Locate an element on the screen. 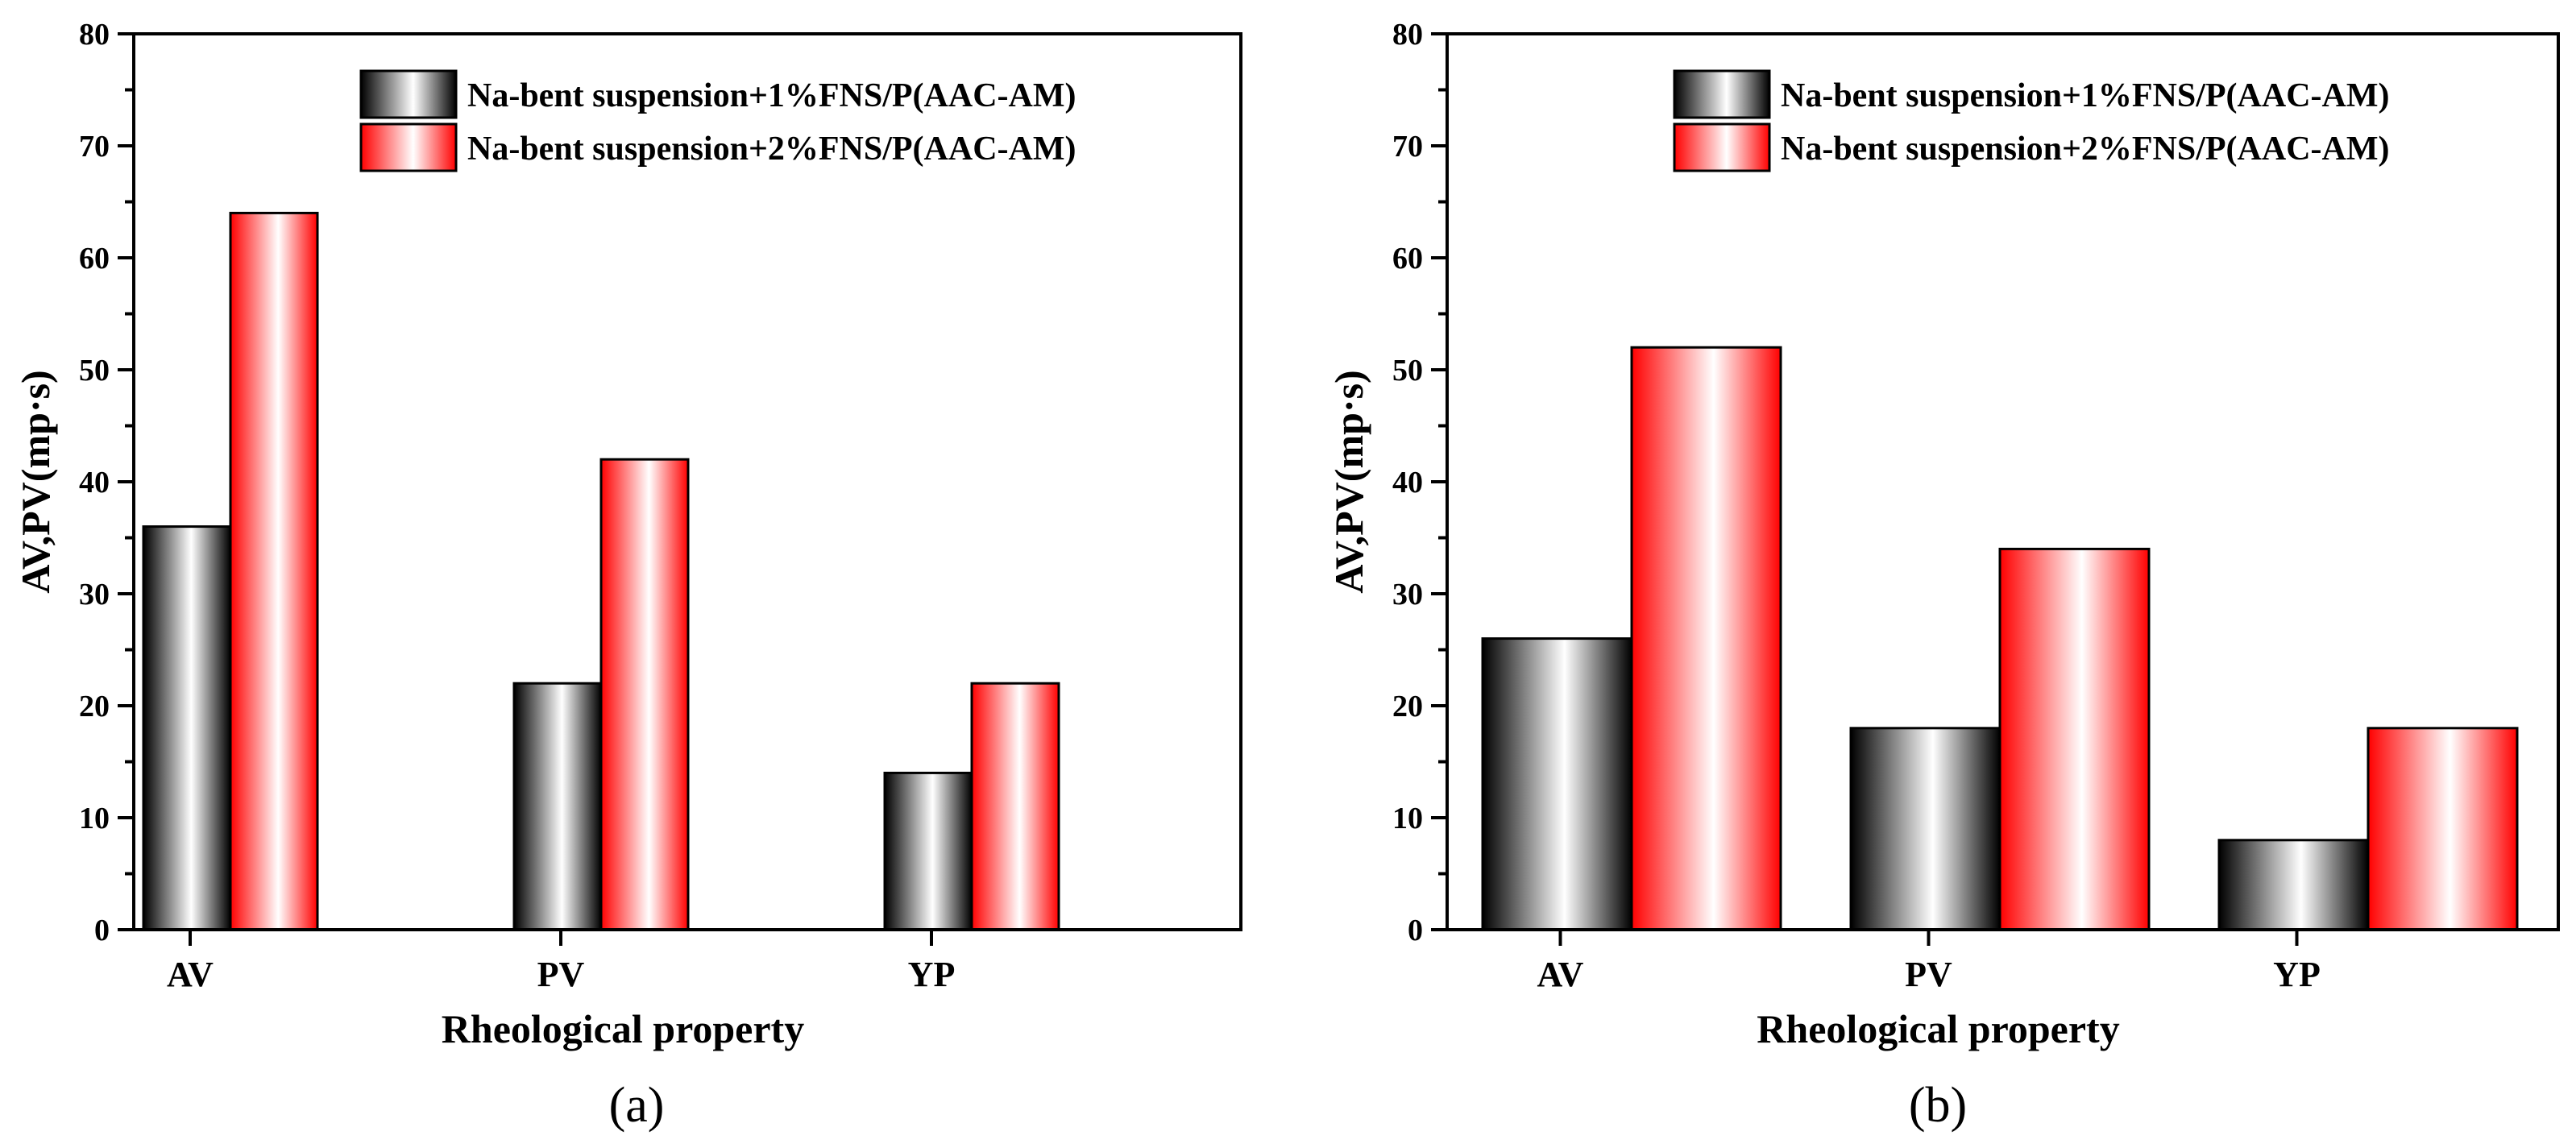 This screenshot has height=1144, width=2576. panel-label: (a) is located at coordinates (637, 1105).